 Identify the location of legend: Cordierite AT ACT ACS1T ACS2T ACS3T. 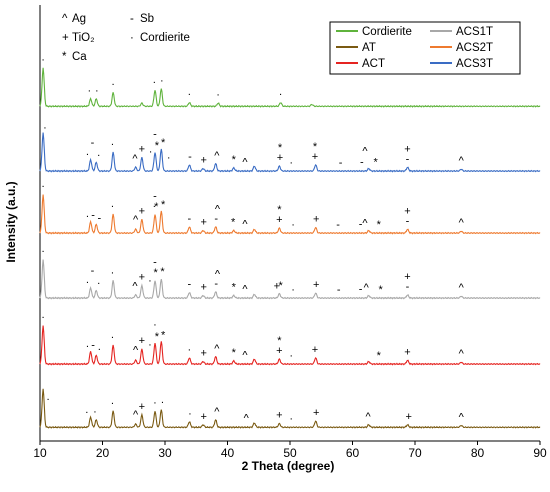
(425, 48).